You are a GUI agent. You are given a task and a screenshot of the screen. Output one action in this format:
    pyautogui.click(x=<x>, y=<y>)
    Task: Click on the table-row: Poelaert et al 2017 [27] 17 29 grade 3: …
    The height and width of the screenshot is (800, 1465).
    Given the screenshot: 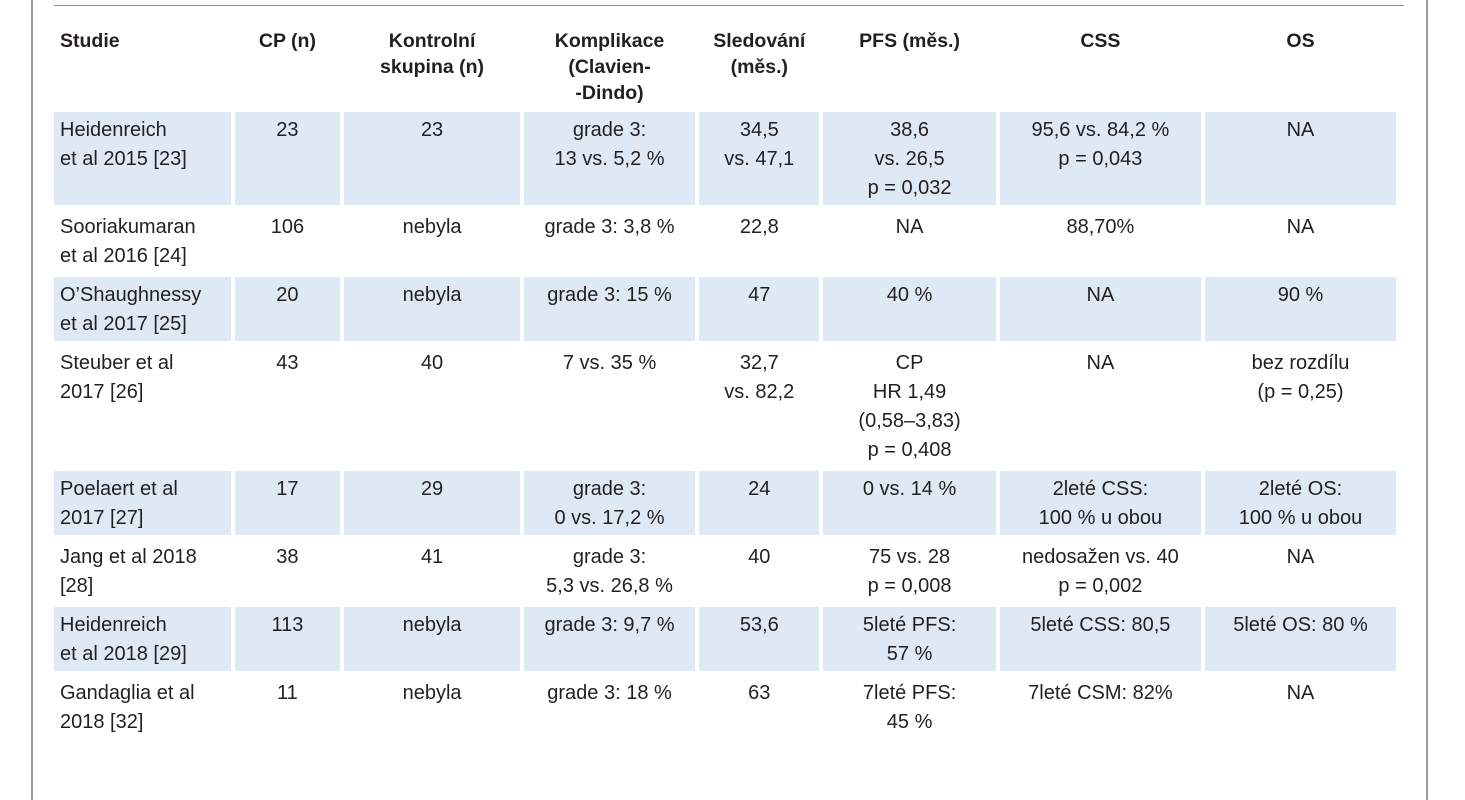 What is the action you would take?
    pyautogui.click(x=725, y=503)
    